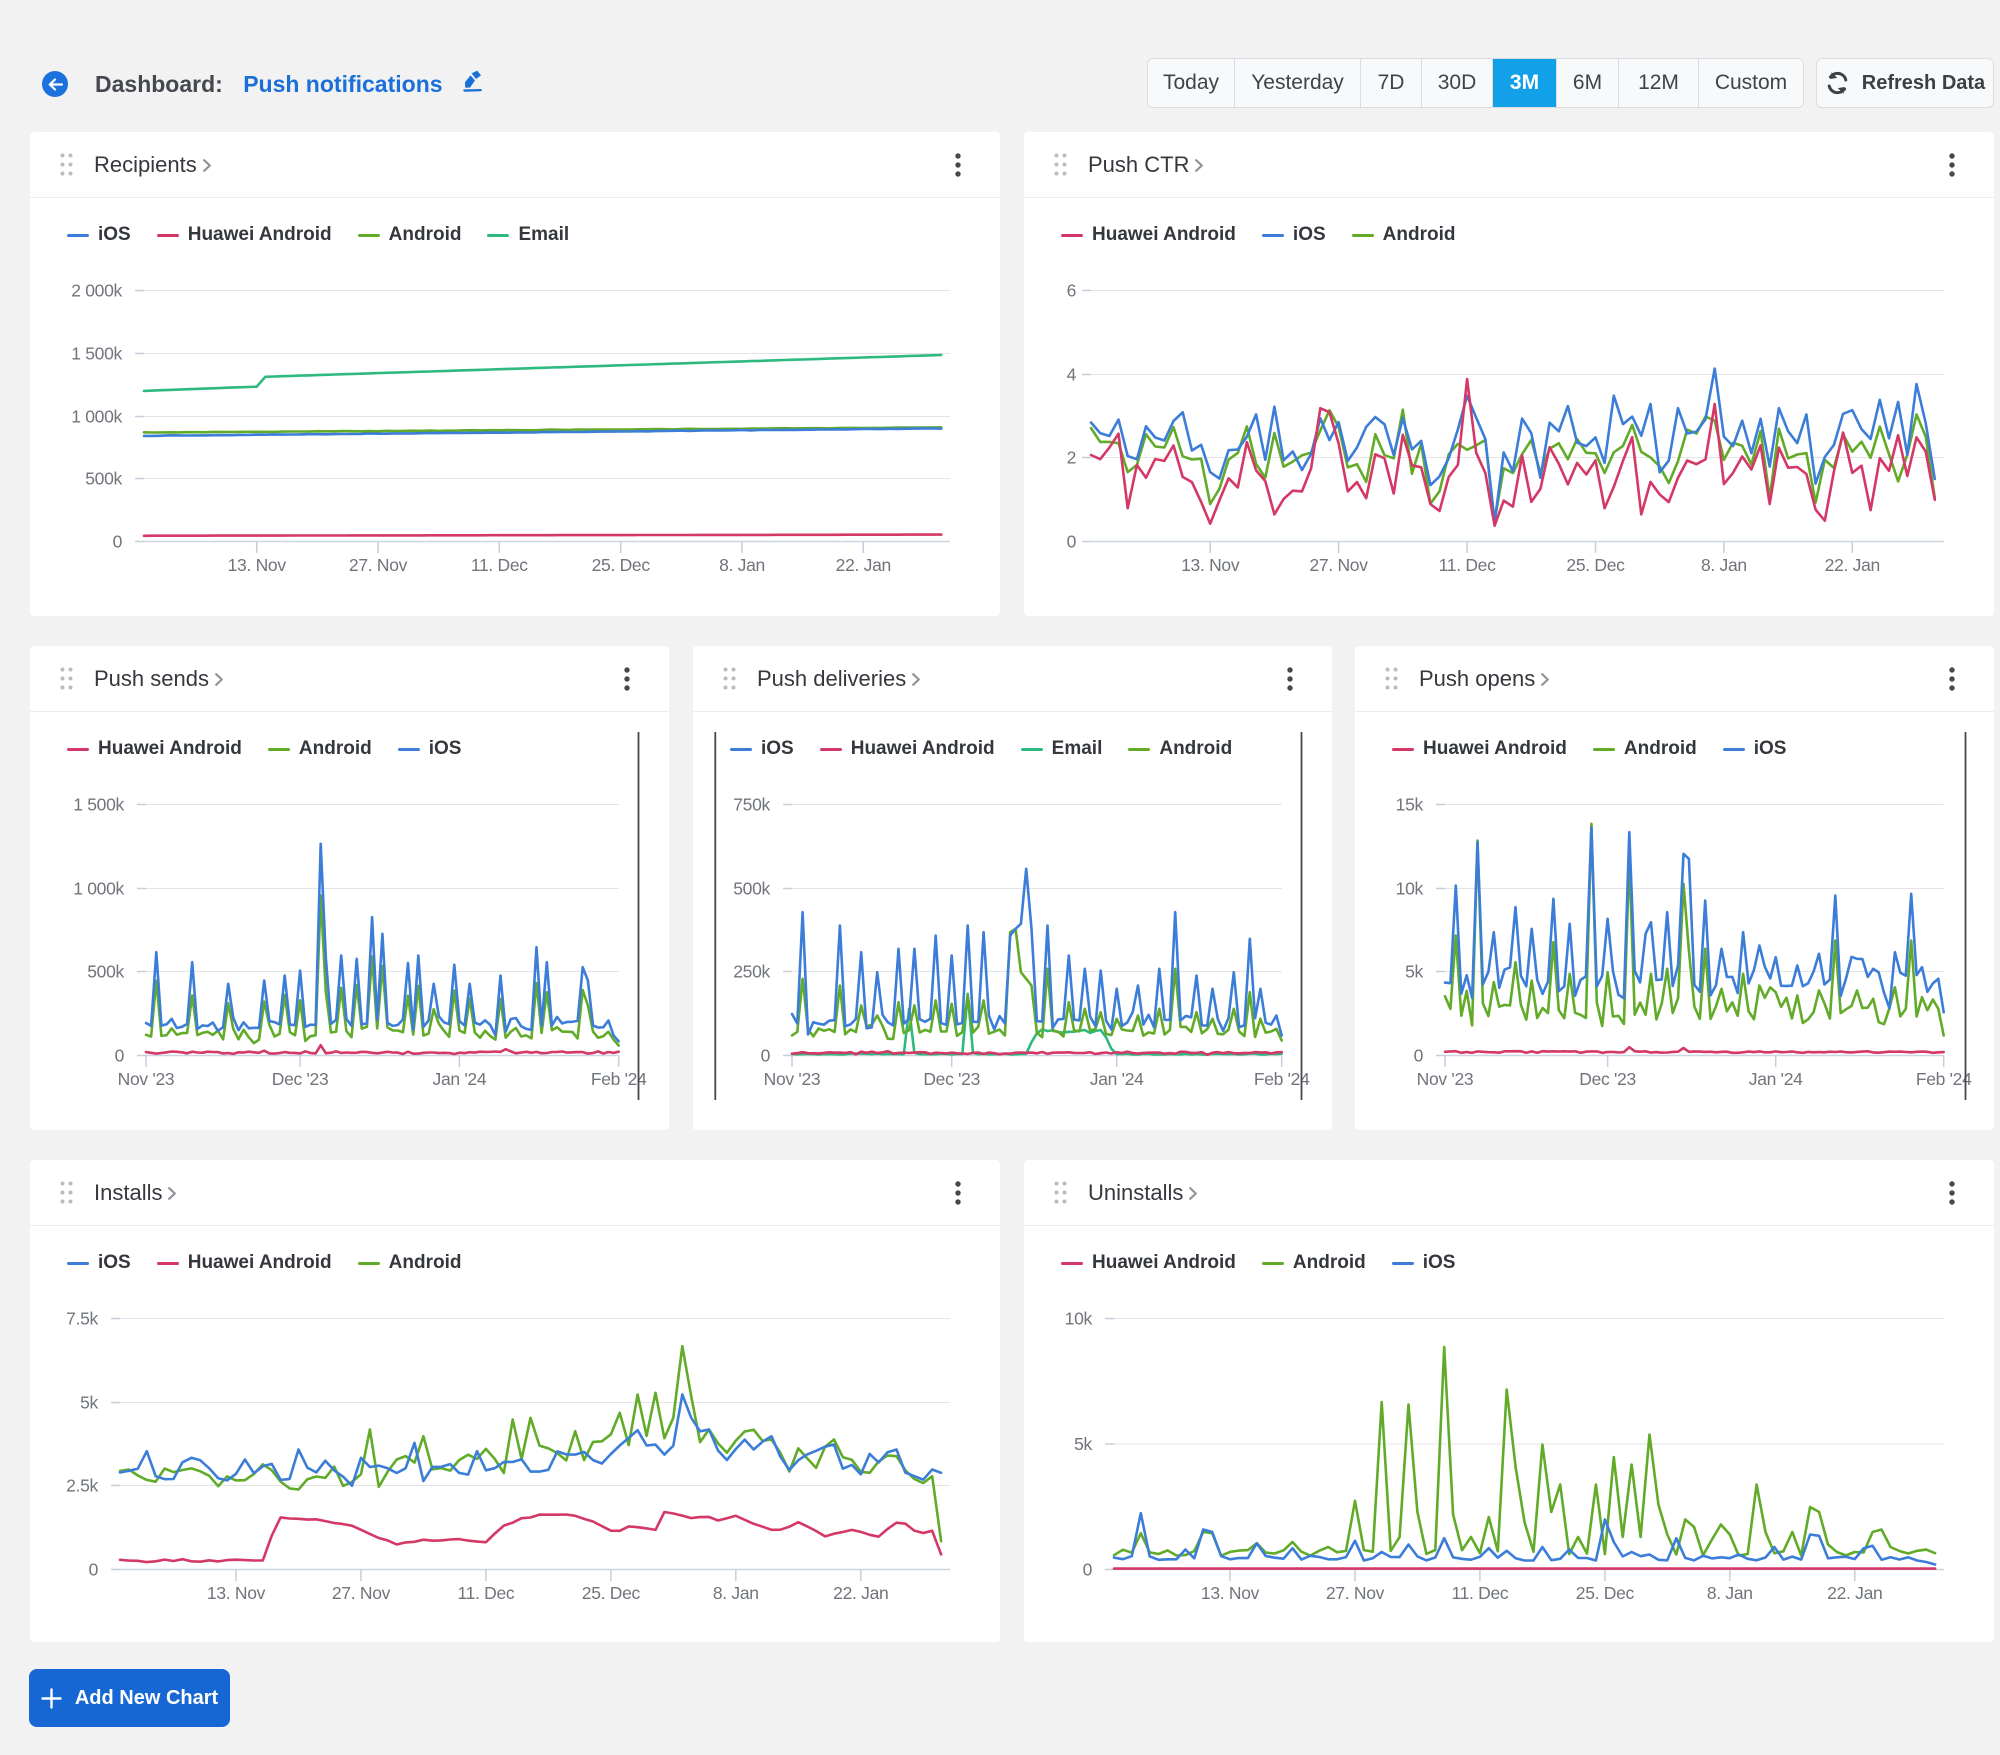 The image size is (2000, 1755). Describe the element at coordinates (1410, 805) in the screenshot. I see `svg-text: 15k` at that location.